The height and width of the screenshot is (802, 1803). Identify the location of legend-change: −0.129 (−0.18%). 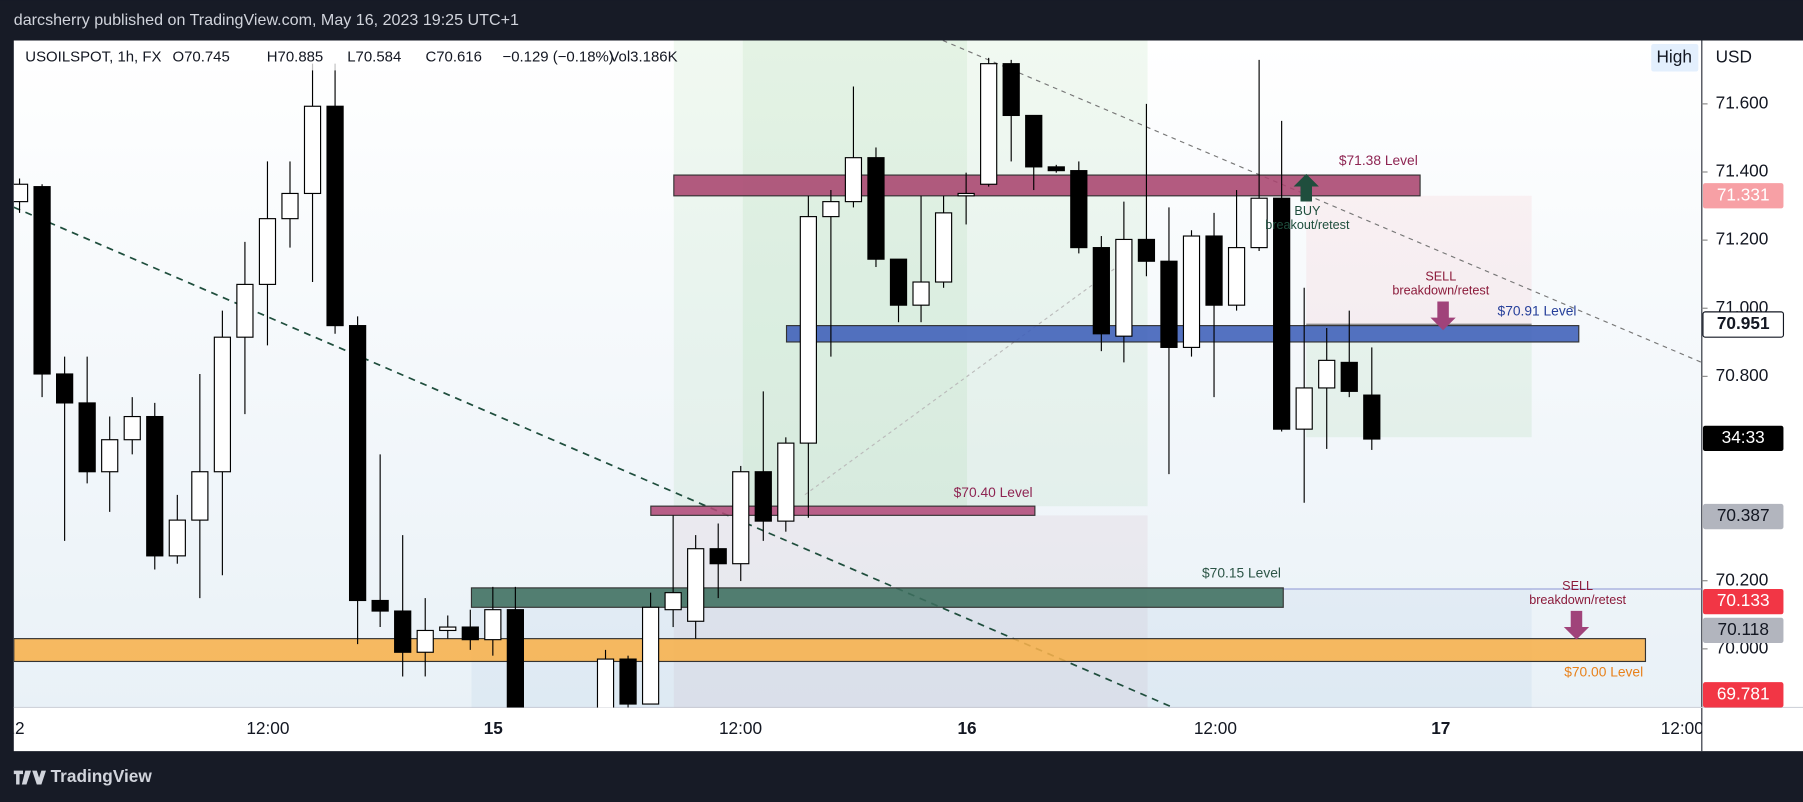
(557, 57).